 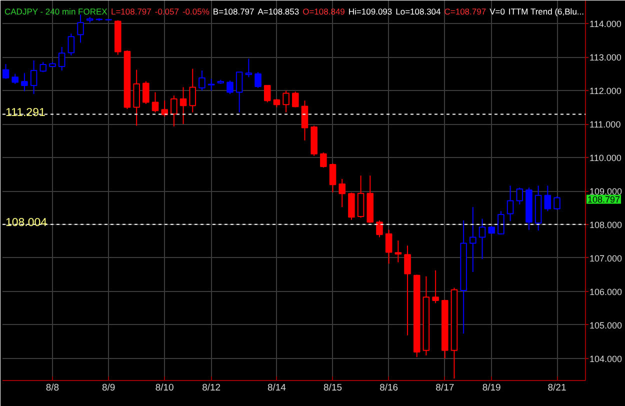 I want to click on annotation: Hi=109.093, so click(x=370, y=11).